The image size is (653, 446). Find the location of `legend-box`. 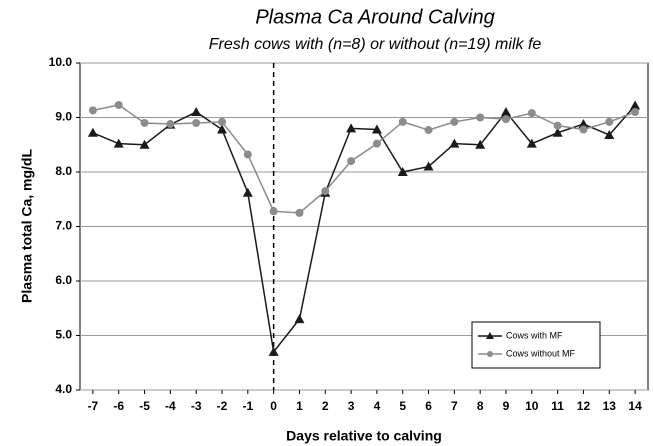

legend-box is located at coordinates (536, 345).